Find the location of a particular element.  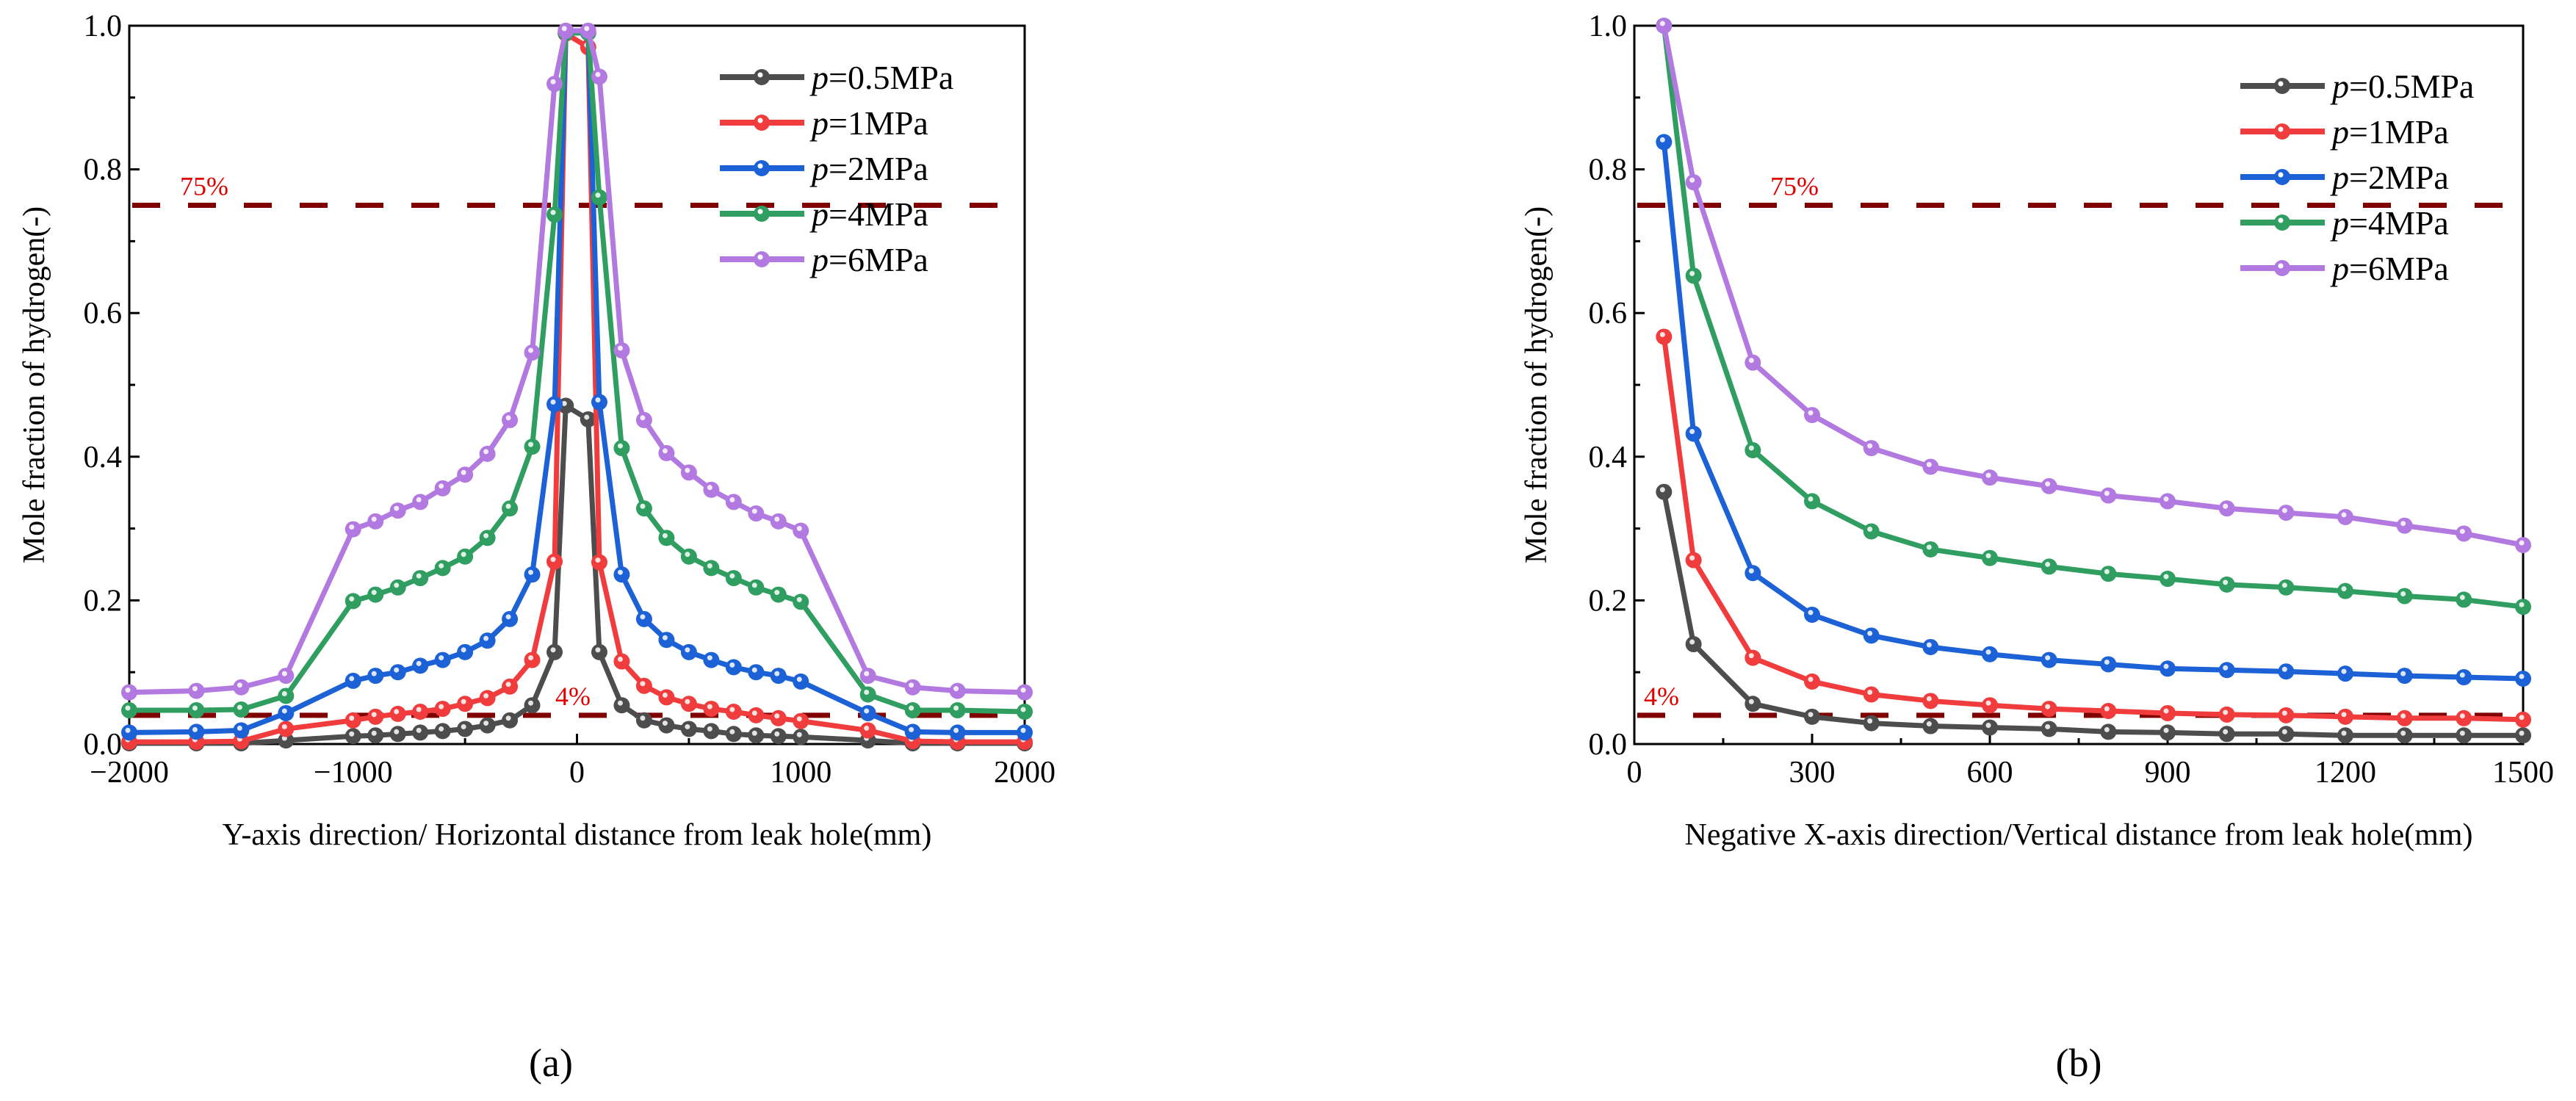

legend-entry: p=1MPa is located at coordinates (824, 123).